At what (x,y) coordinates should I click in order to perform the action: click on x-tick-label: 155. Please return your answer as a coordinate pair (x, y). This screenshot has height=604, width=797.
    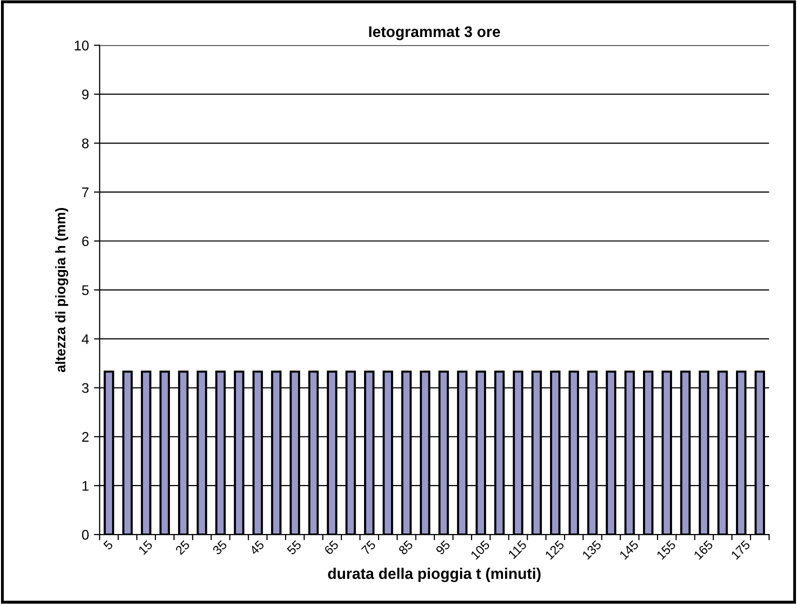
    Looking at the image, I should click on (666, 550).